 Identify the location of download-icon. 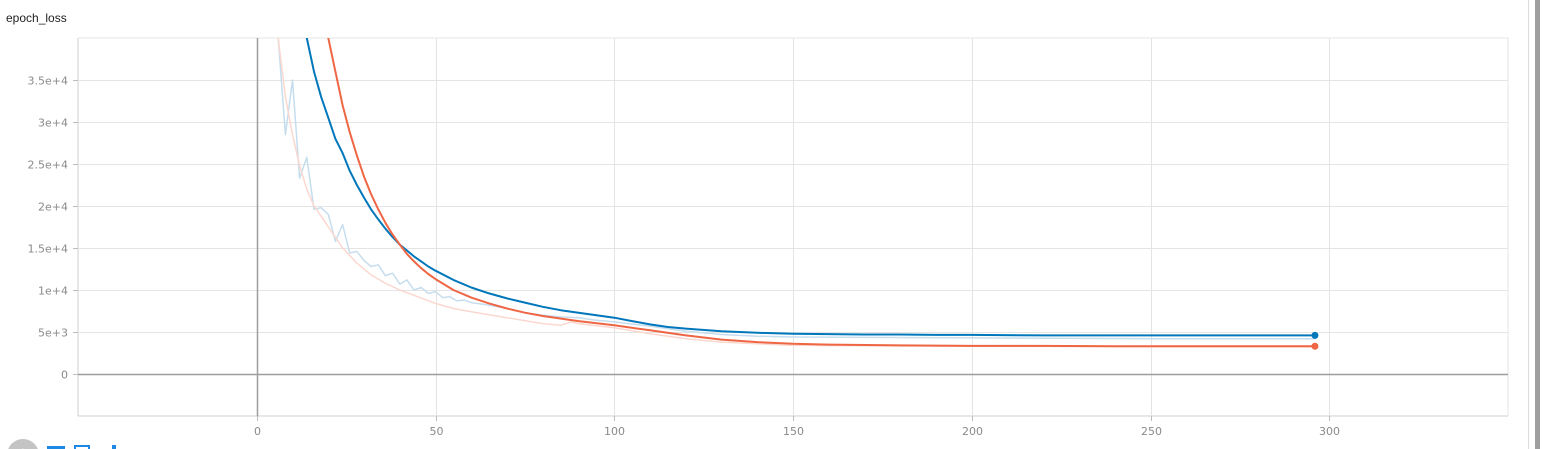
(114, 447).